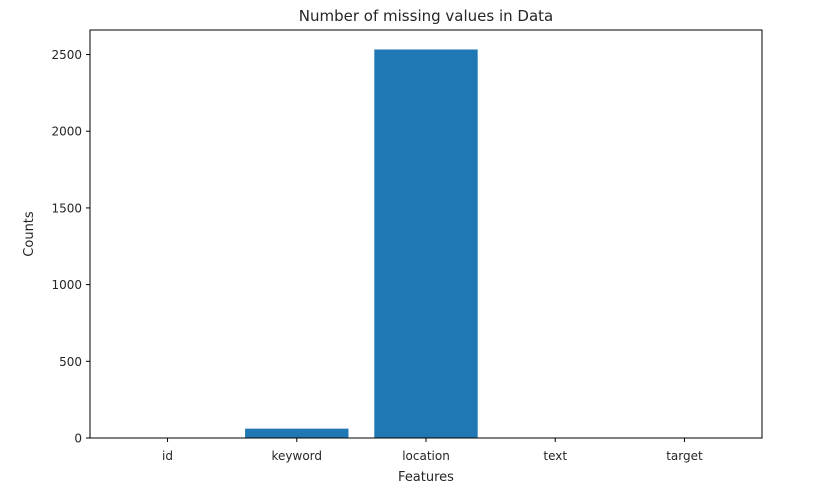 The height and width of the screenshot is (499, 822). Describe the element at coordinates (78, 439) in the screenshot. I see `y-tick-label: 0` at that location.